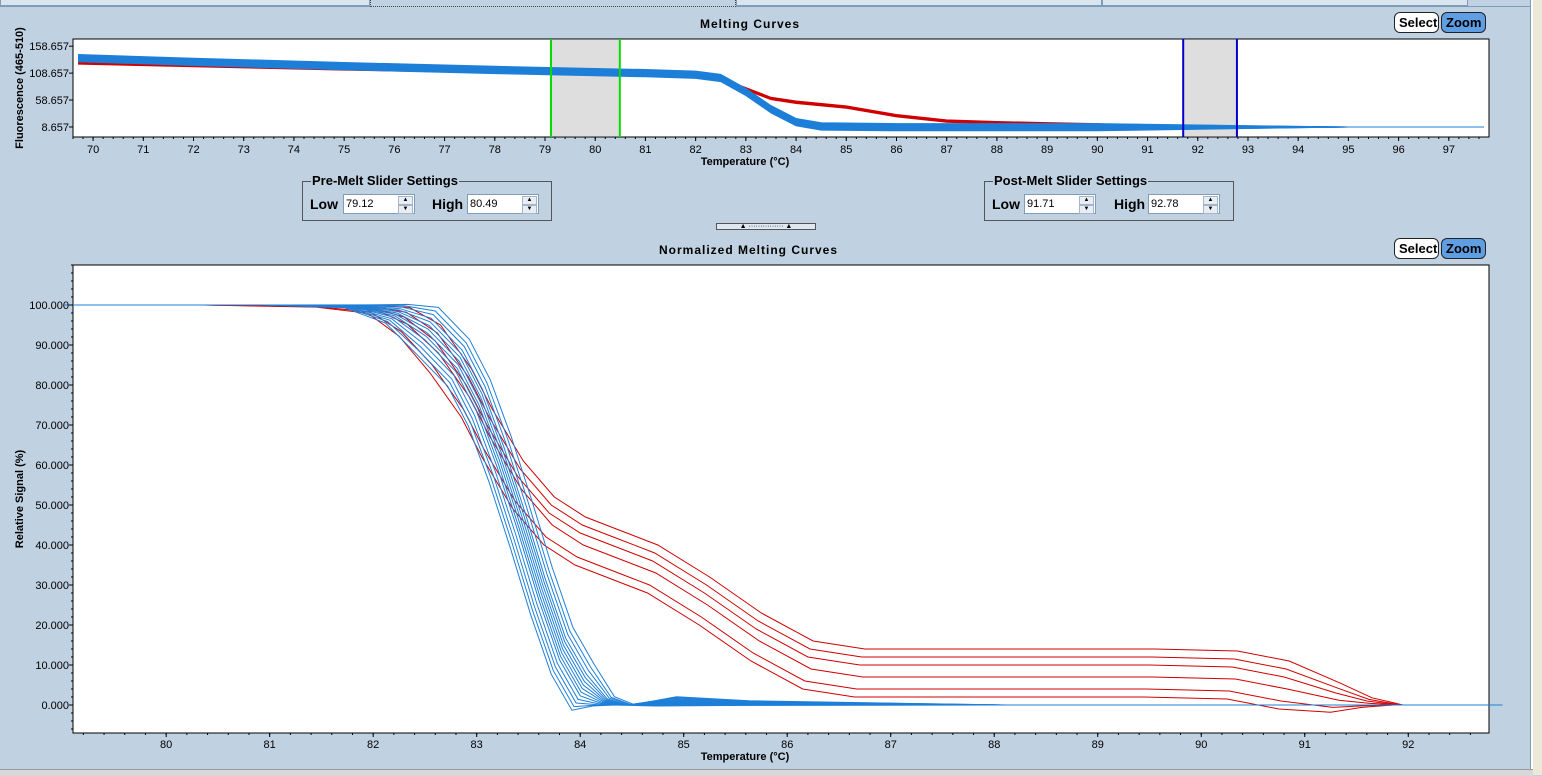 The height and width of the screenshot is (776, 1542). I want to click on x-tick-label: 77, so click(444, 150).